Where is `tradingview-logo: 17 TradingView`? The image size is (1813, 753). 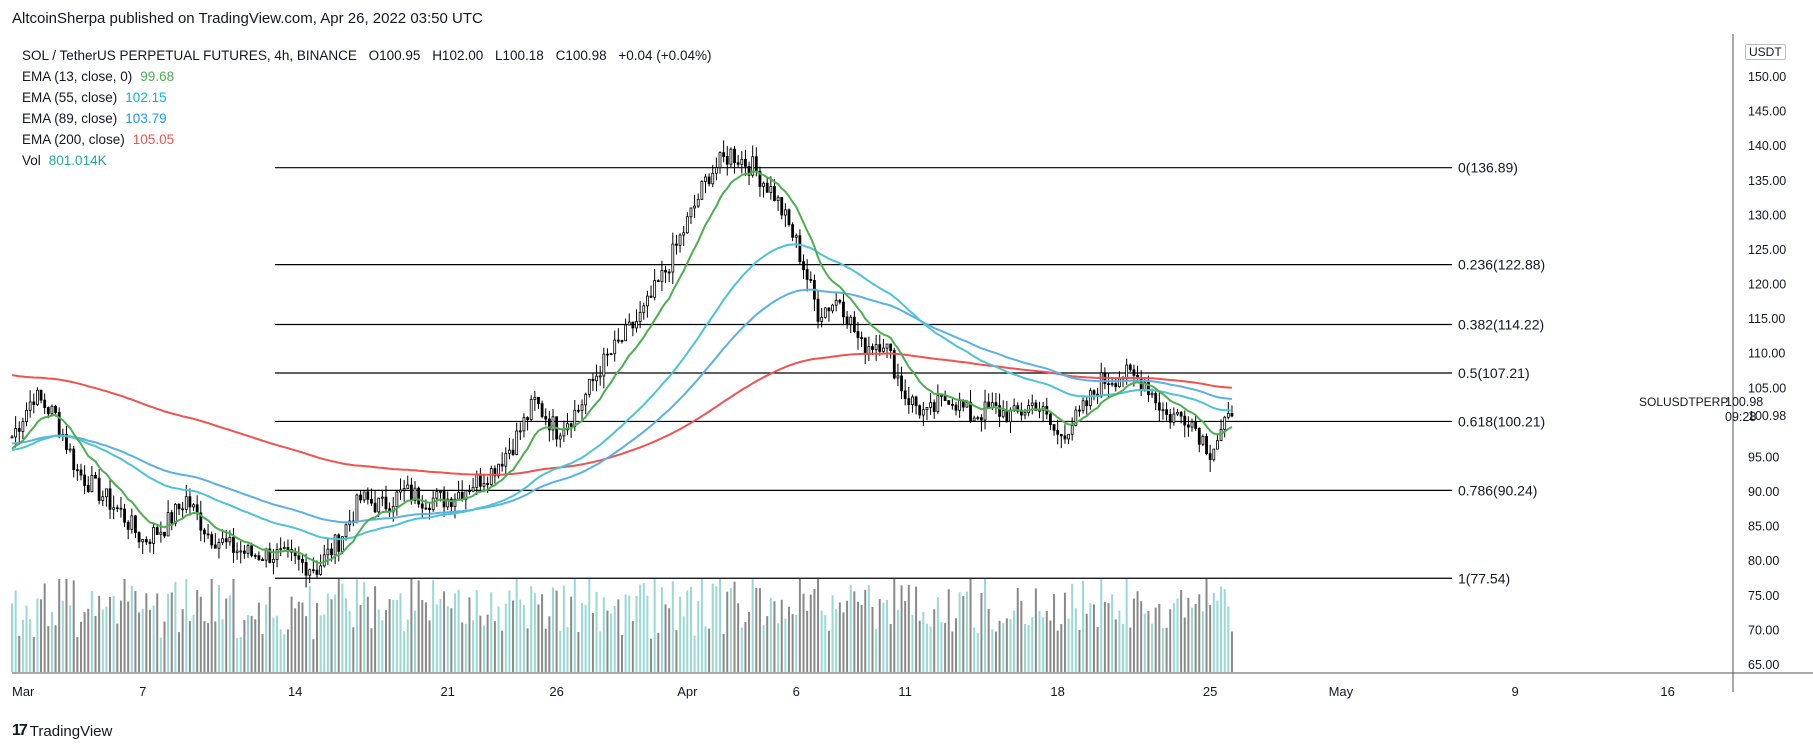 tradingview-logo: 17 TradingView is located at coordinates (62, 731).